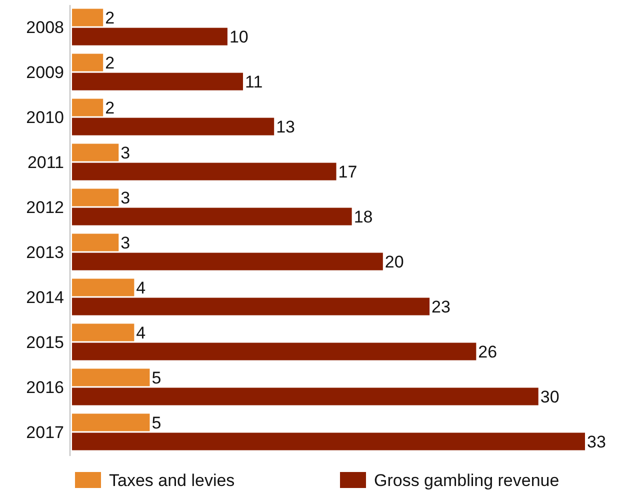 The image size is (625, 494). I want to click on data-label: 23, so click(441, 306).